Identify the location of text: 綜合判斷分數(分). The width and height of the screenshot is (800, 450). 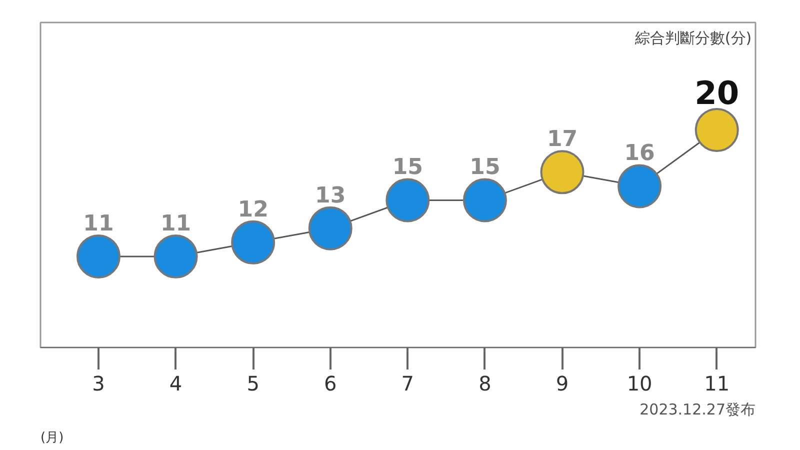
(693, 37).